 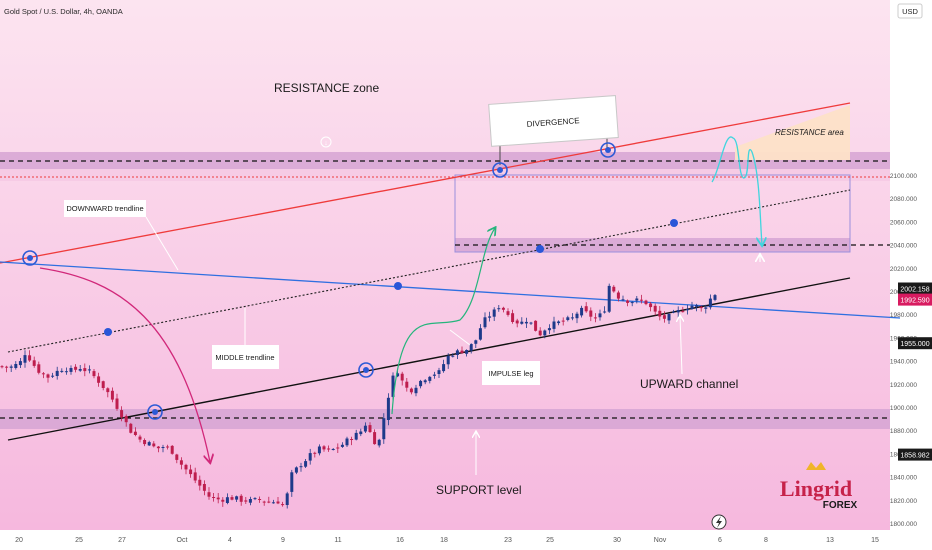 I want to click on x-tick-label: 8, so click(x=766, y=540).